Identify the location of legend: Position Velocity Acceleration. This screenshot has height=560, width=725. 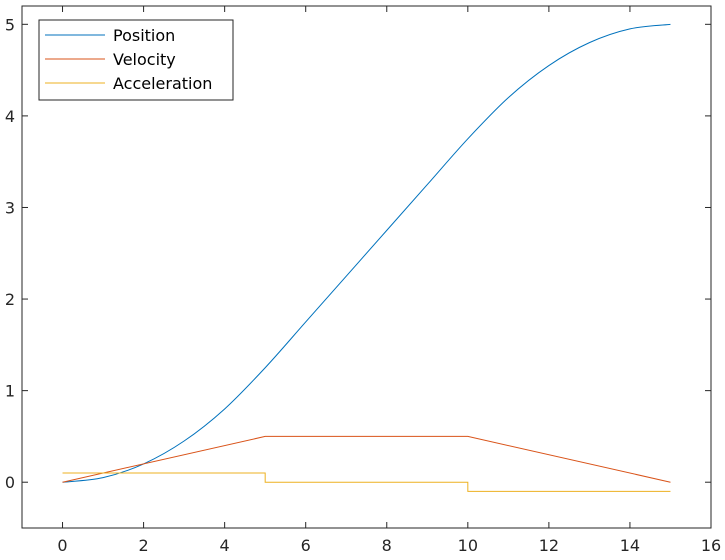
(136, 60).